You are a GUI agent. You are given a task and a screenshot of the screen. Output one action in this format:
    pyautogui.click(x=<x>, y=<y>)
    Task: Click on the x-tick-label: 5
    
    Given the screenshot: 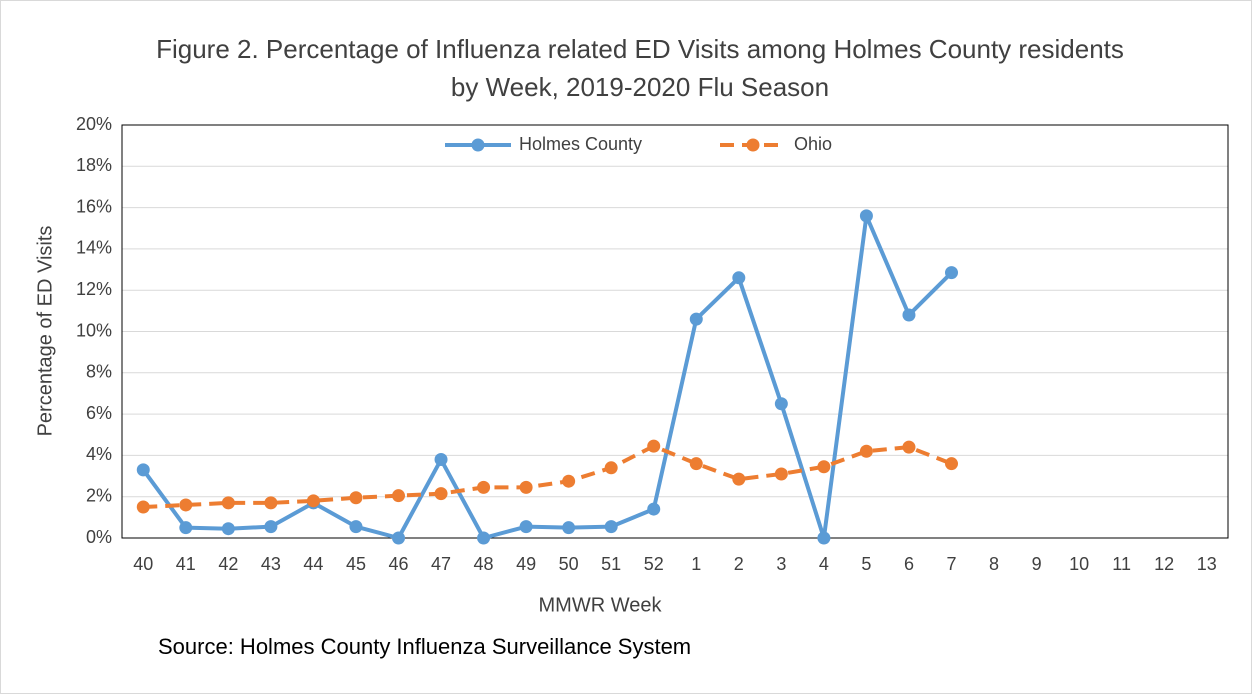 What is the action you would take?
    pyautogui.click(x=866, y=564)
    